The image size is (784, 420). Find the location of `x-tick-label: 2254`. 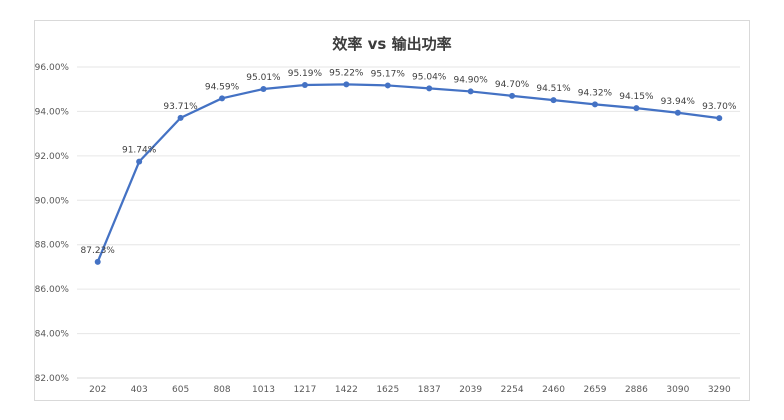

x-tick-label: 2254 is located at coordinates (512, 390).